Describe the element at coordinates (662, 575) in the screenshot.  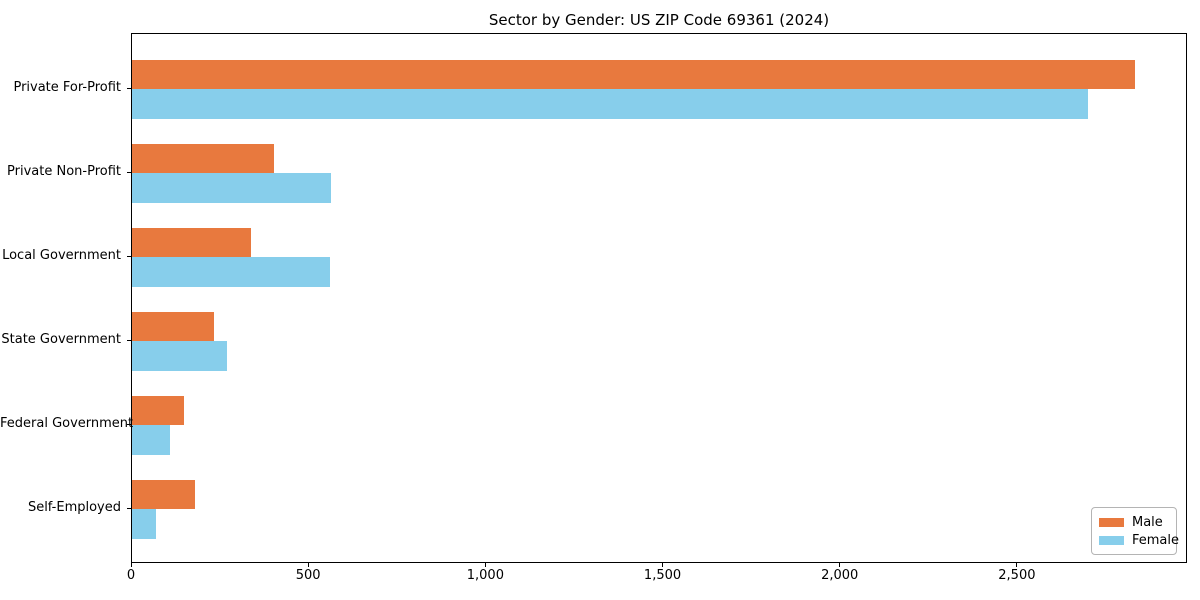
I see `x-tick-label: 1,500` at that location.